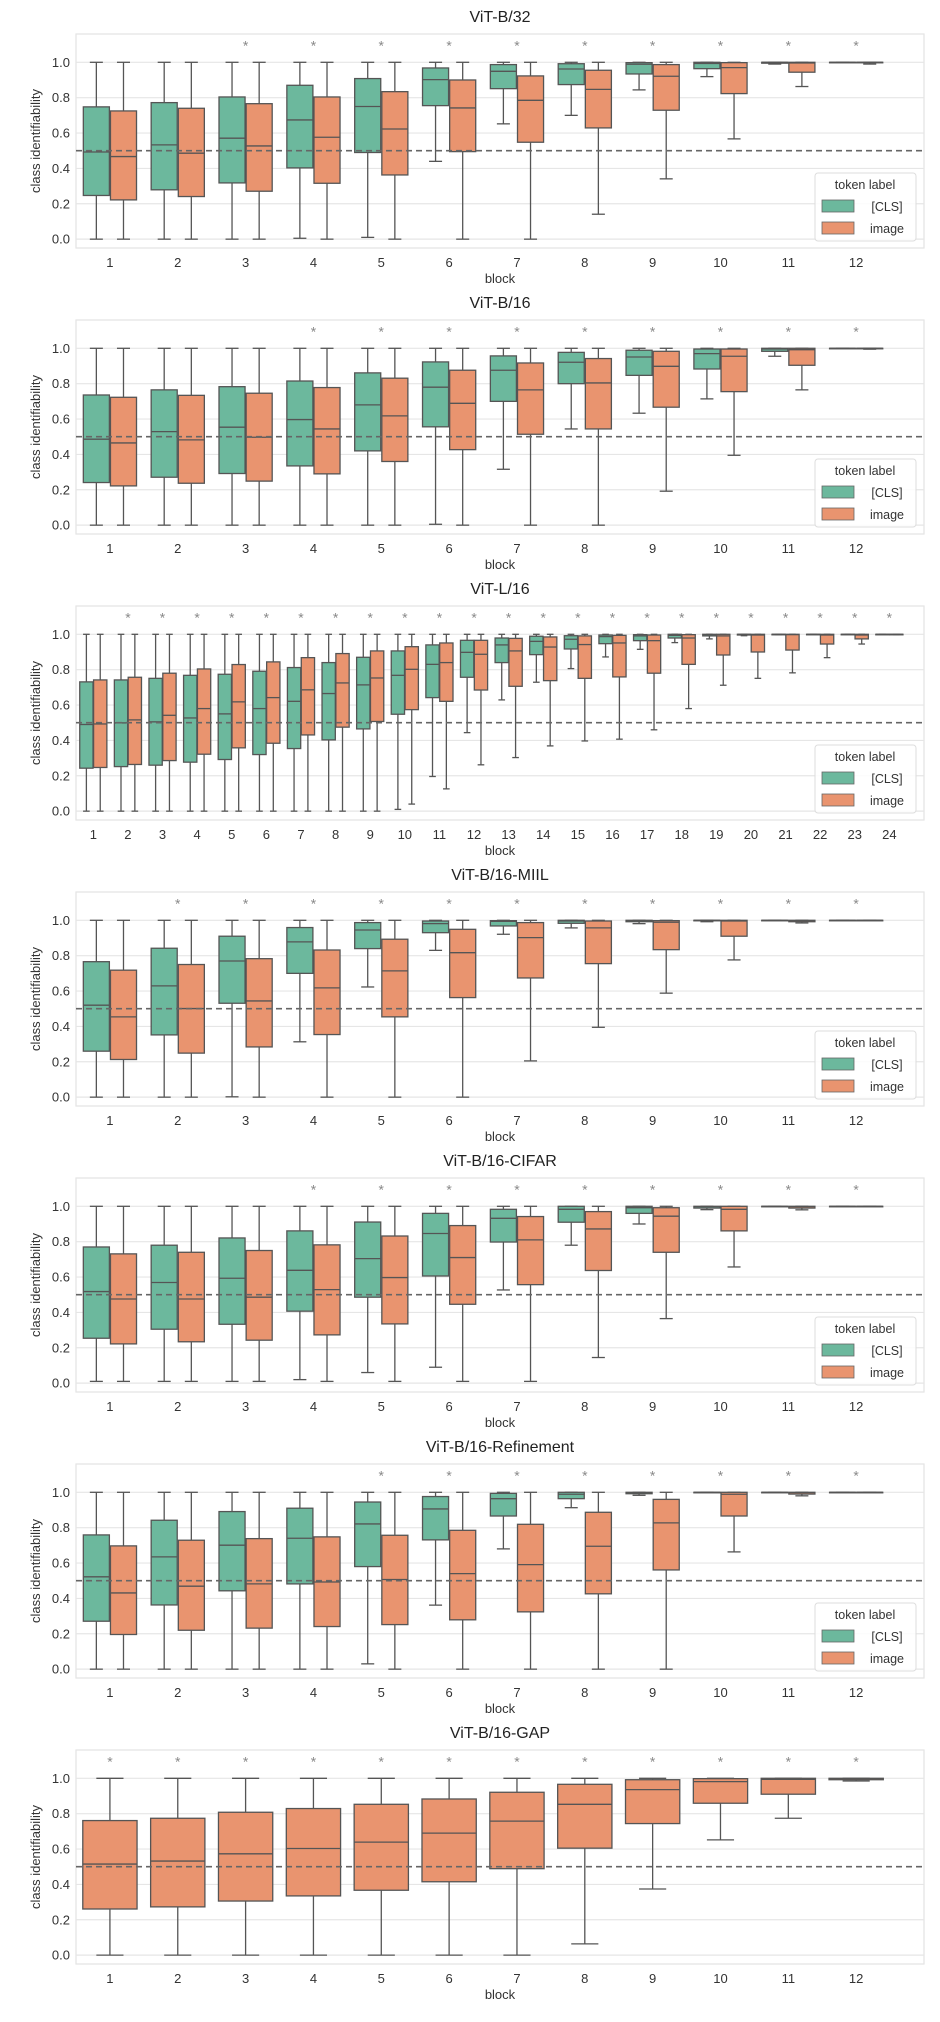  I want to click on x-axis-label: block, so click(500, 564).